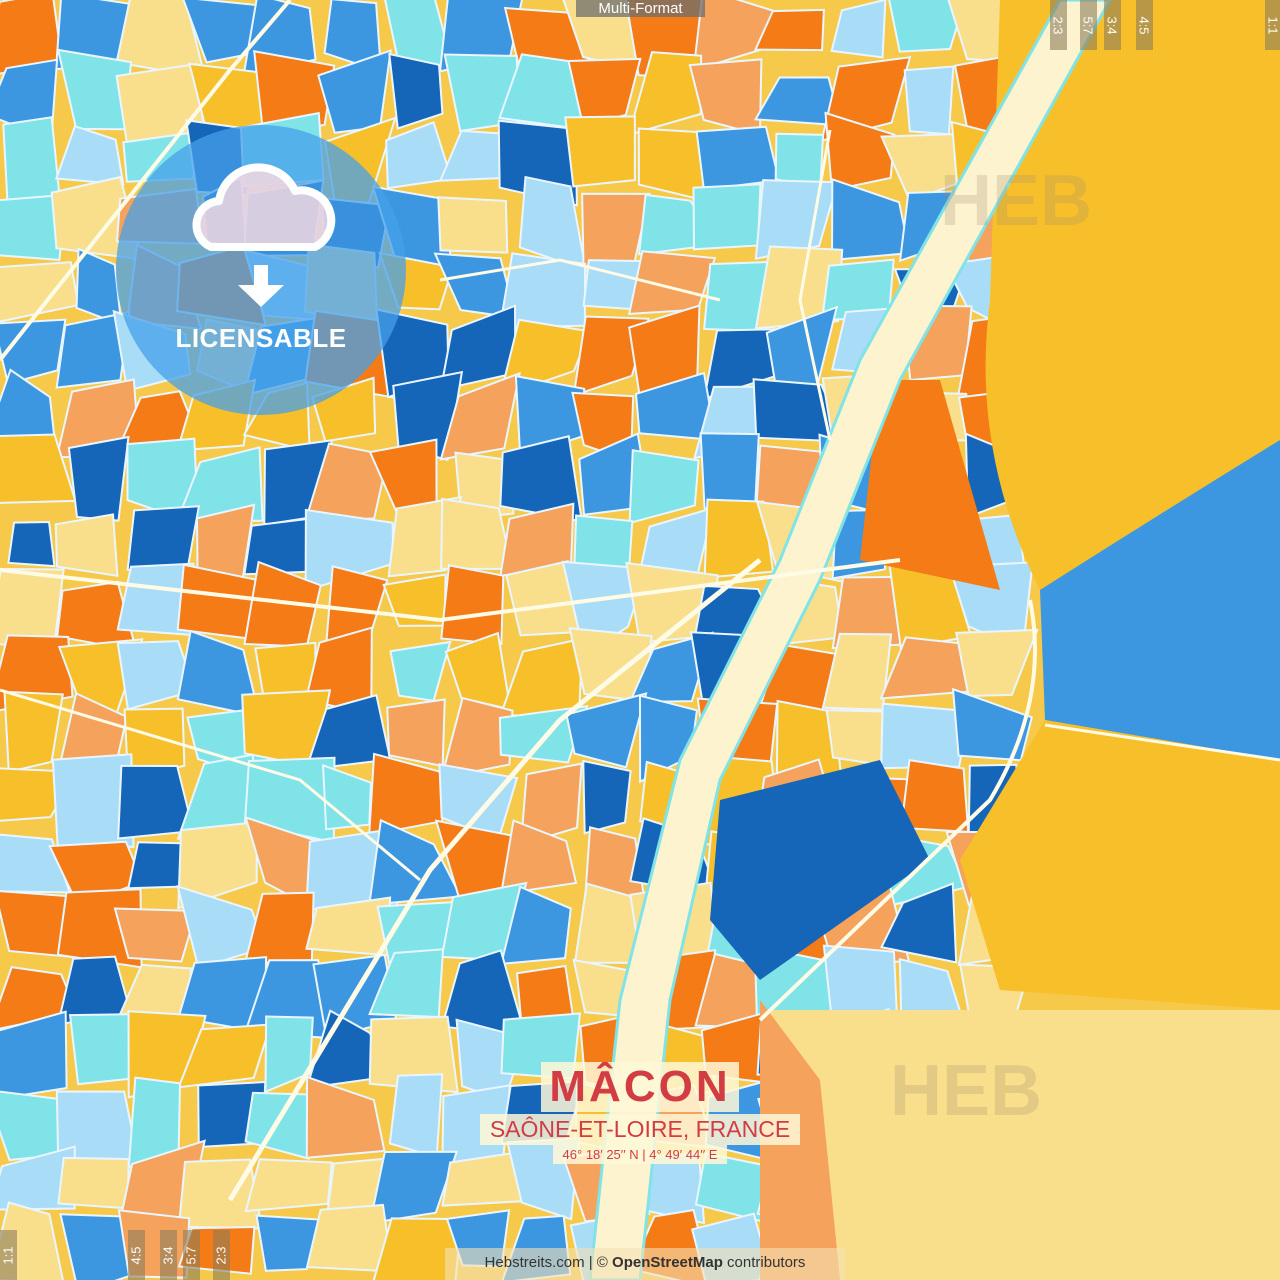  Describe the element at coordinates (640, 8) in the screenshot. I see `multi-format-label: Multi-Format` at that location.